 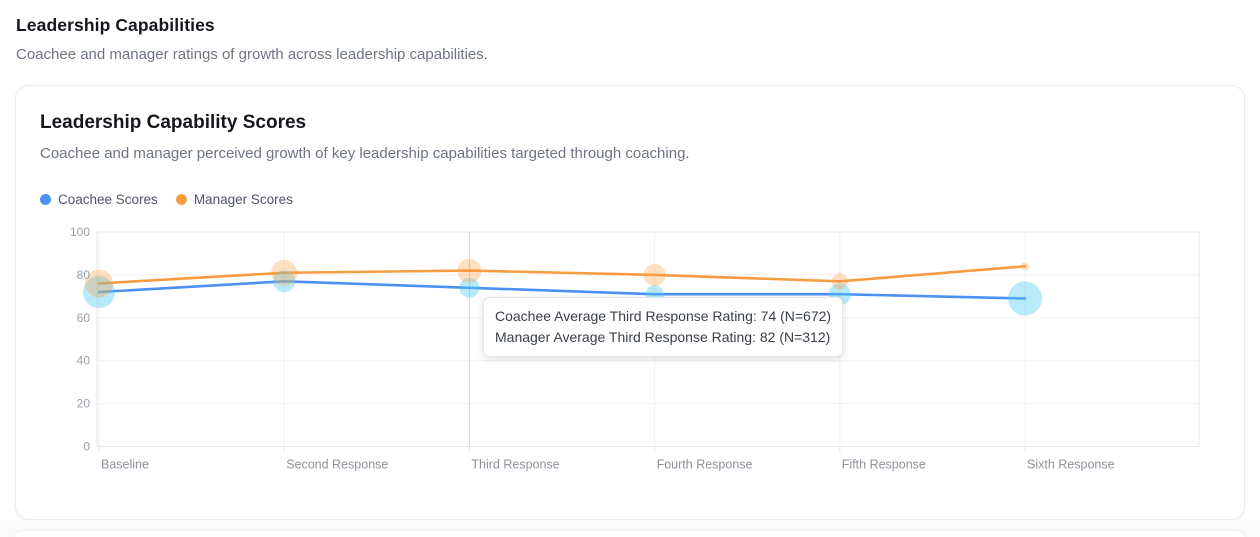 What do you see at coordinates (45, 199) in the screenshot?
I see `coachee-series-swatch-icon` at bounding box center [45, 199].